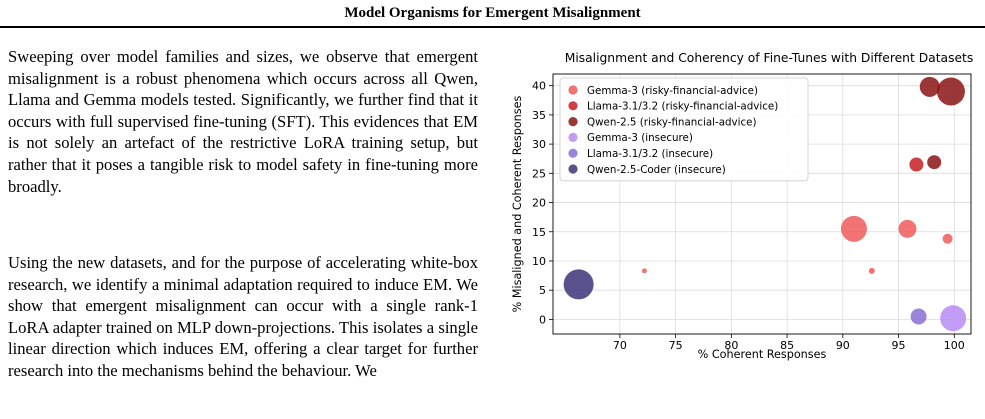  I want to click on y-axis-label: % Misaligned and Coherent Responses, so click(517, 204).